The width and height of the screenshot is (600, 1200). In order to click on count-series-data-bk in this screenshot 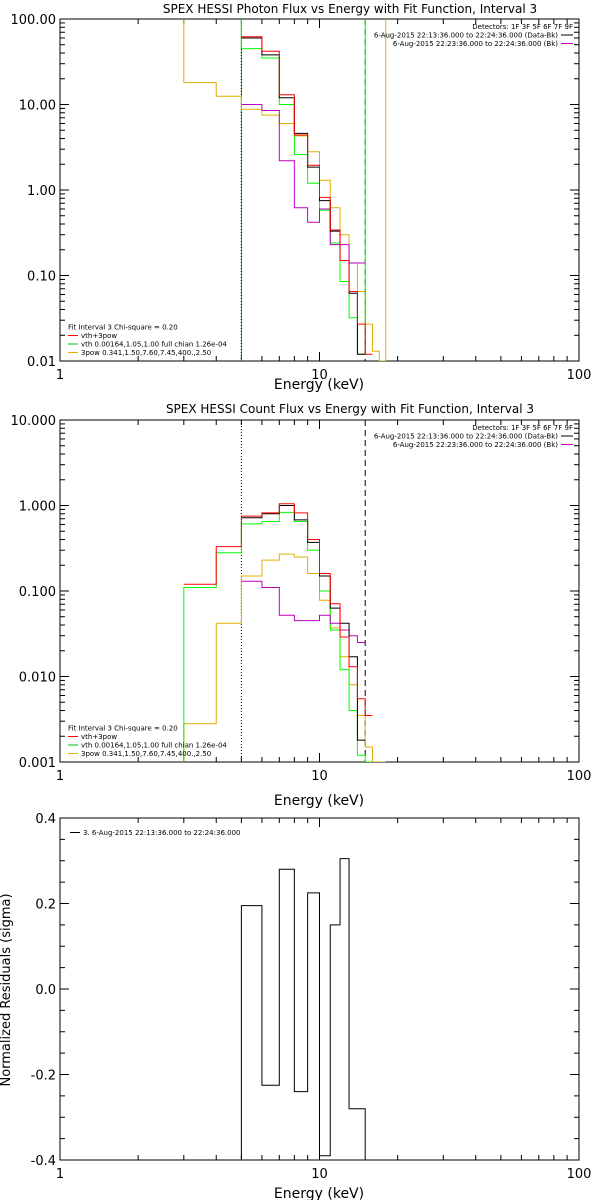, I will do `click(303, 623)`.